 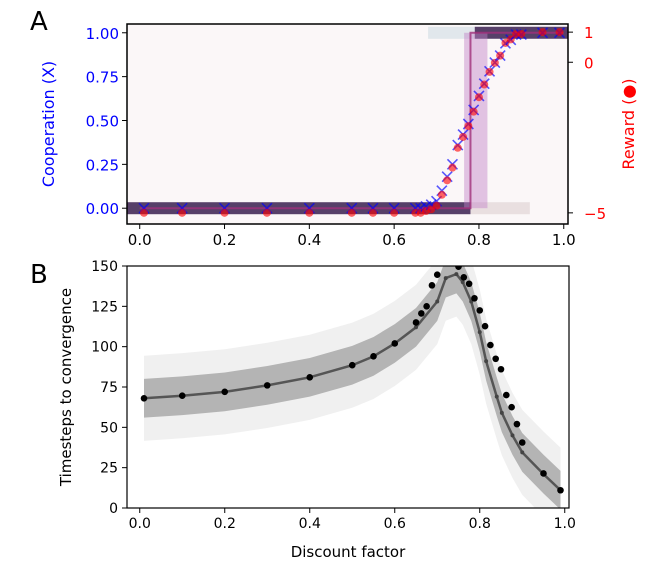 I want to click on y-tick-label: 125, so click(x=104, y=307).